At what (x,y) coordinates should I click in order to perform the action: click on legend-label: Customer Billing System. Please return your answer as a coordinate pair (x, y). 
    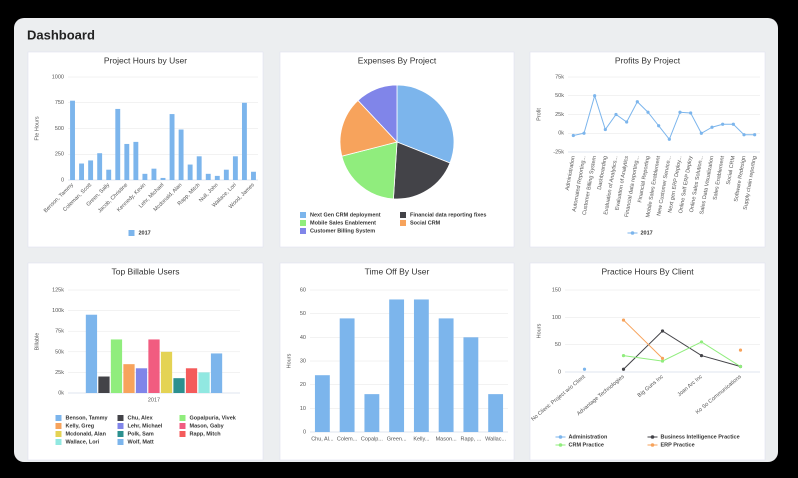
    Looking at the image, I should click on (342, 231).